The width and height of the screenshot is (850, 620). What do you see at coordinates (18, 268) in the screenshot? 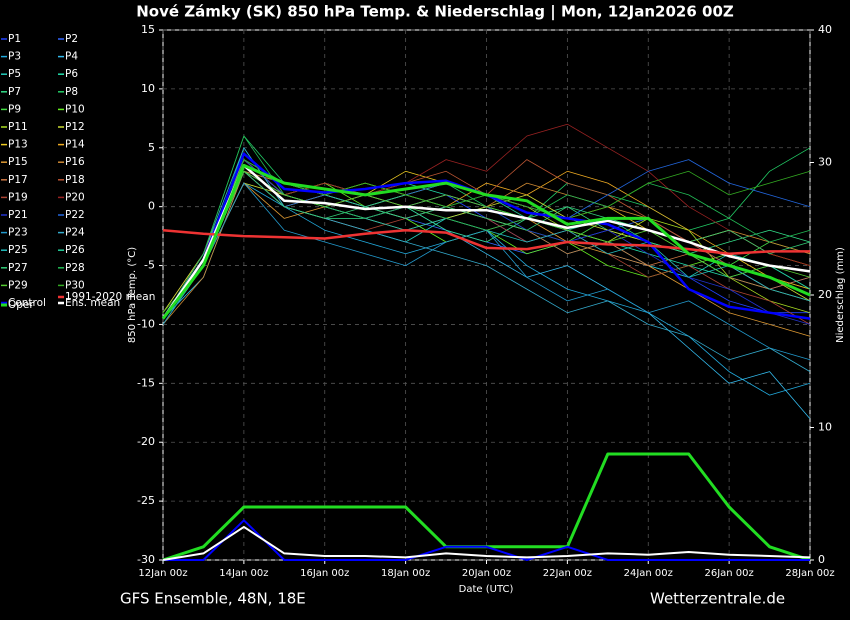
I see `legend-label: P27` at bounding box center [18, 268].